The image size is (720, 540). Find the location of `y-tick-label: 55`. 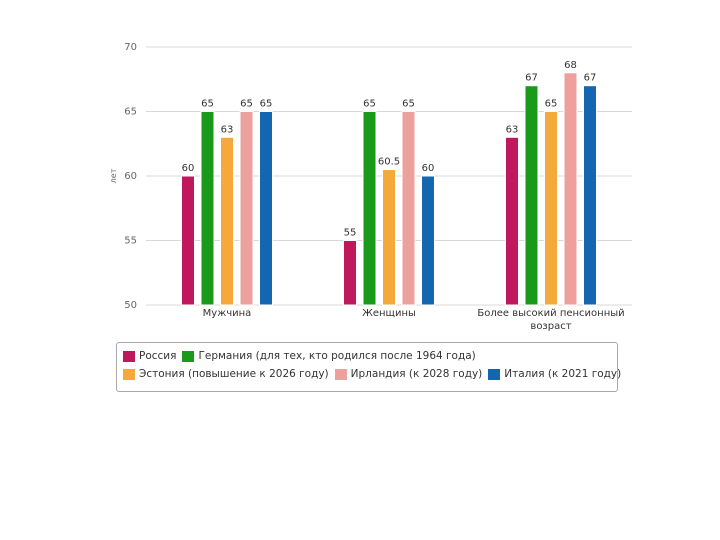

y-tick-label: 55 is located at coordinates (130, 241).